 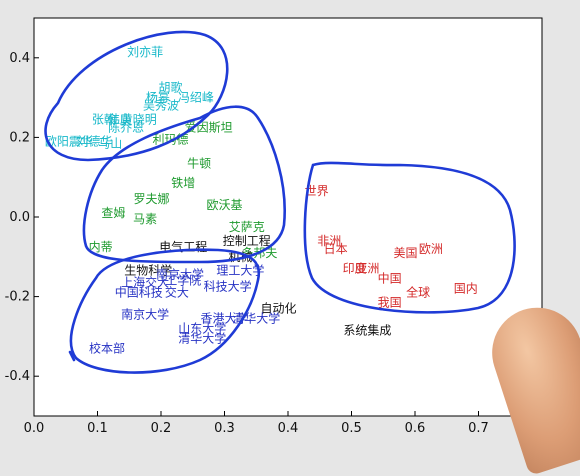 What do you see at coordinates (202, 337) in the screenshot?
I see `word-point: 清华大学` at bounding box center [202, 337].